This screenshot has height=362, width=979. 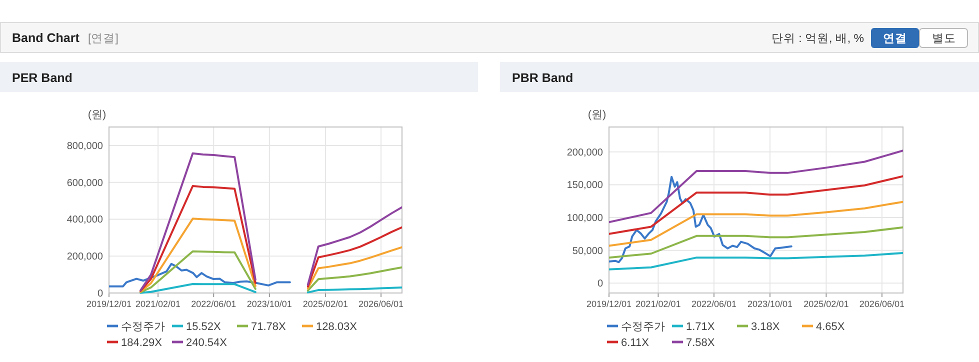 What do you see at coordinates (944, 39) in the screenshot?
I see `text: 별도` at bounding box center [944, 39].